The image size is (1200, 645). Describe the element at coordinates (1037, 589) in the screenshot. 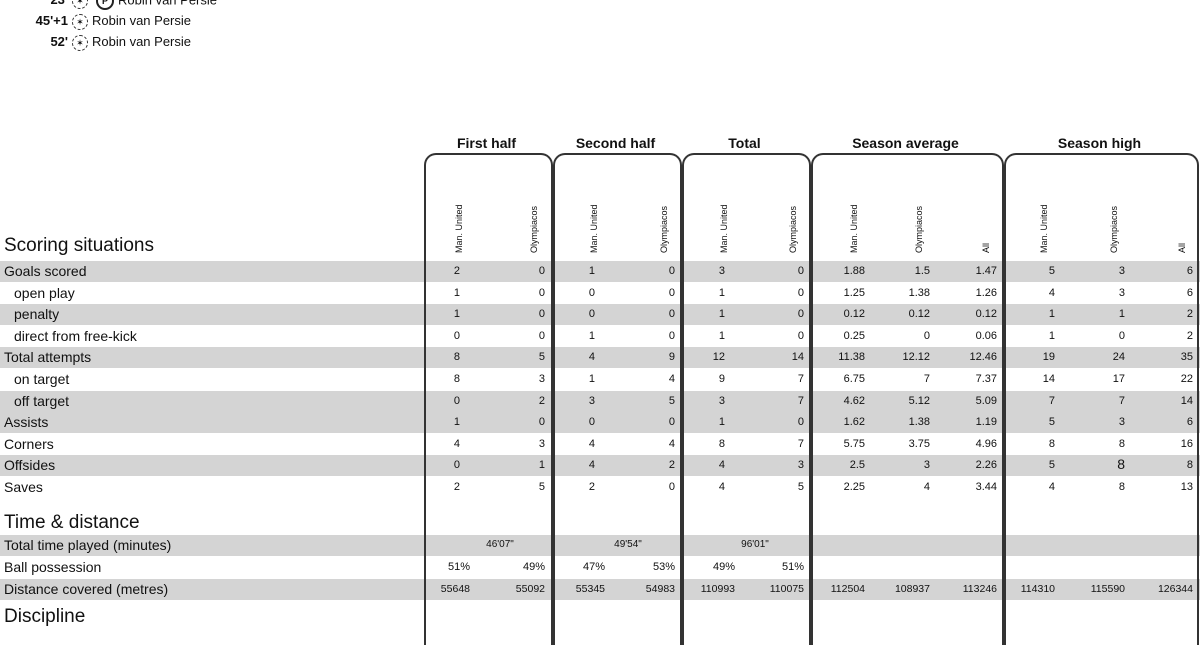

I see `cell-value: 114310` at that location.